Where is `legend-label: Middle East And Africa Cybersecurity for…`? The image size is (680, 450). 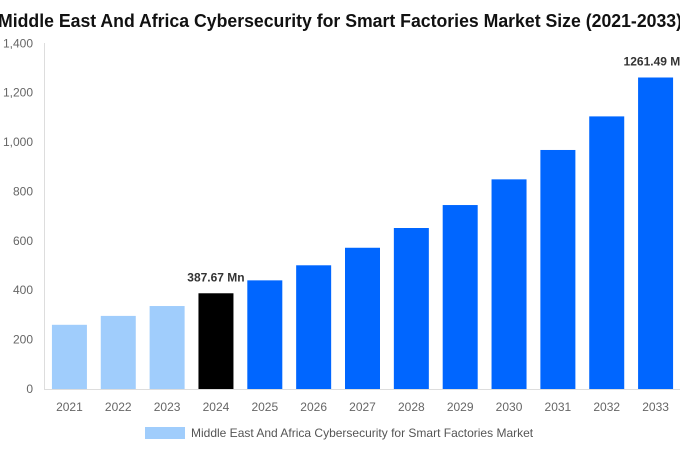 legend-label: Middle East And Africa Cybersecurity for… is located at coordinates (362, 433).